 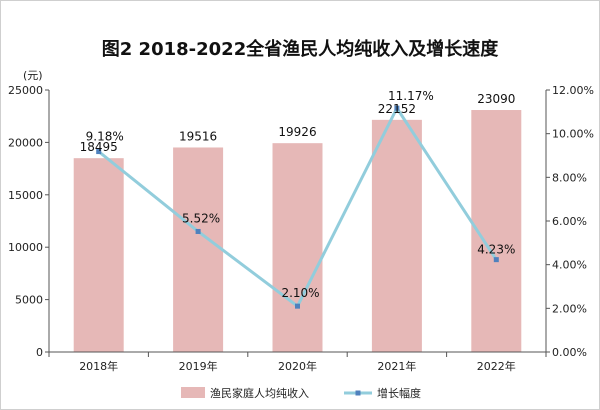 I want to click on bar-value-label-4: 23090, so click(x=496, y=99).